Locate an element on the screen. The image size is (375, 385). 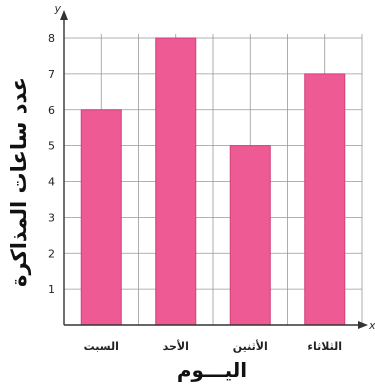
y-tick-labels: 1 2 3 4 5 6 7 8 is located at coordinates (51, 164).